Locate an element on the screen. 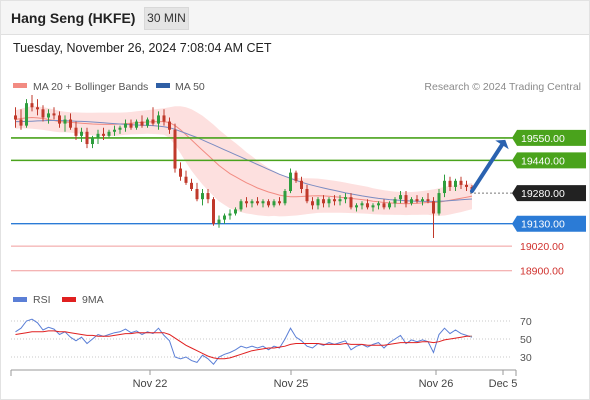  x-tick-label-Nov 25: Nov 25 is located at coordinates (291, 384).